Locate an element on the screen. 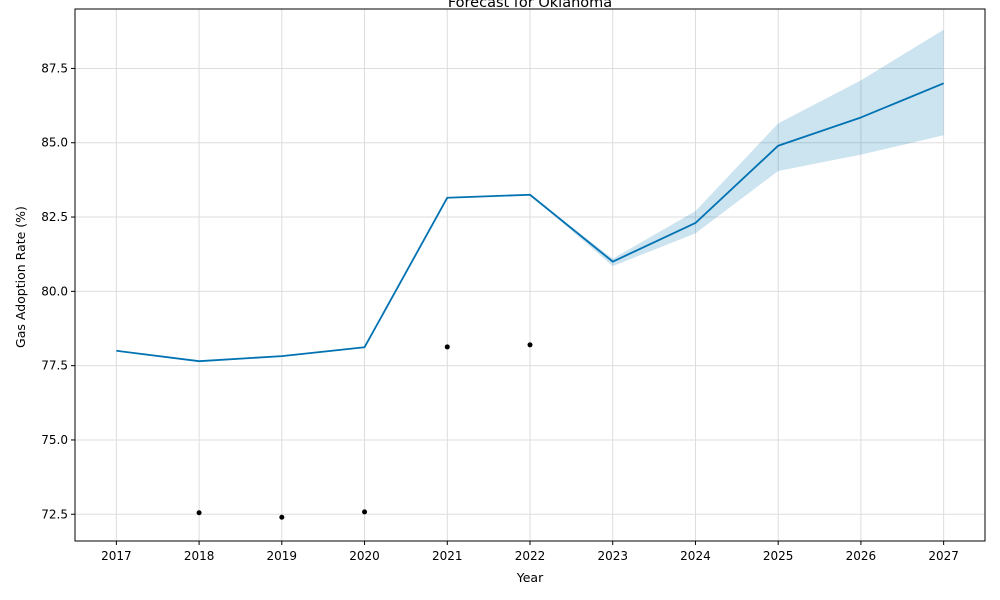  observed-points is located at coordinates (364, 431).